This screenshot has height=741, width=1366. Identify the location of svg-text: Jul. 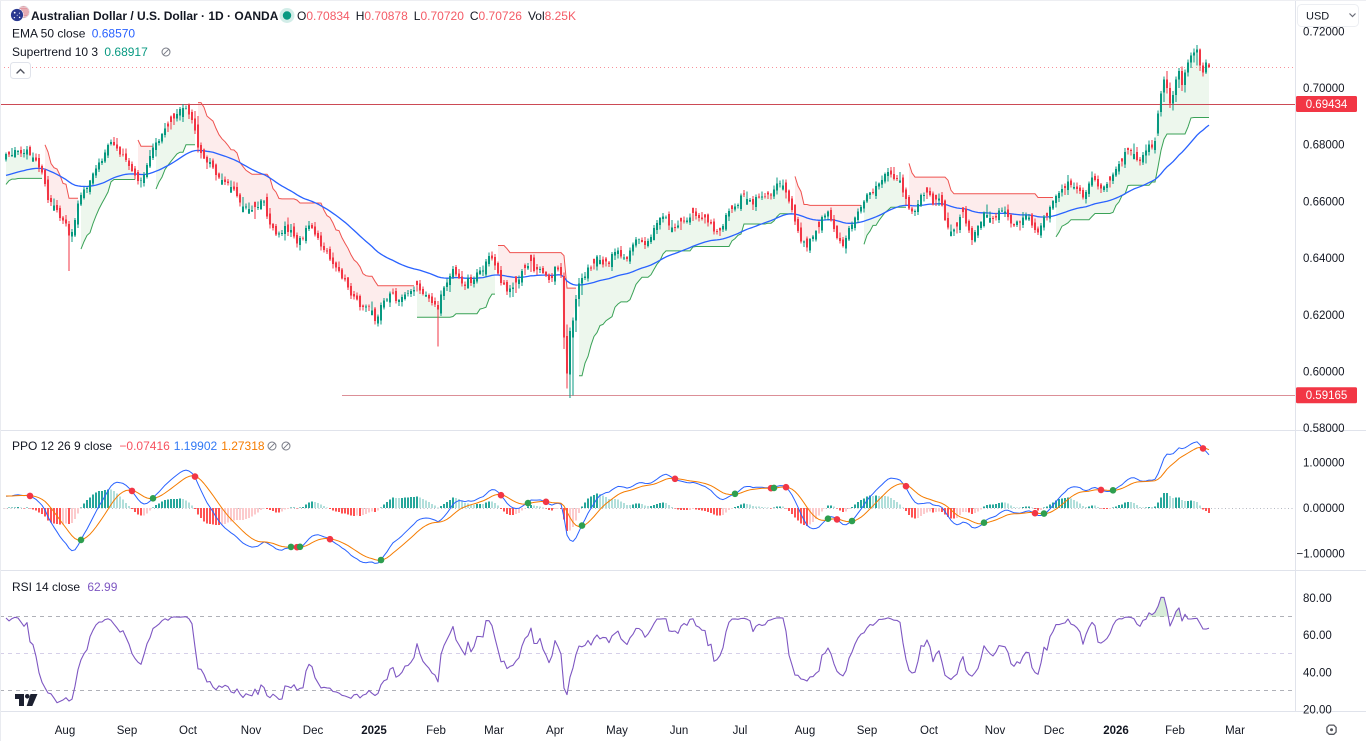
(740, 731).